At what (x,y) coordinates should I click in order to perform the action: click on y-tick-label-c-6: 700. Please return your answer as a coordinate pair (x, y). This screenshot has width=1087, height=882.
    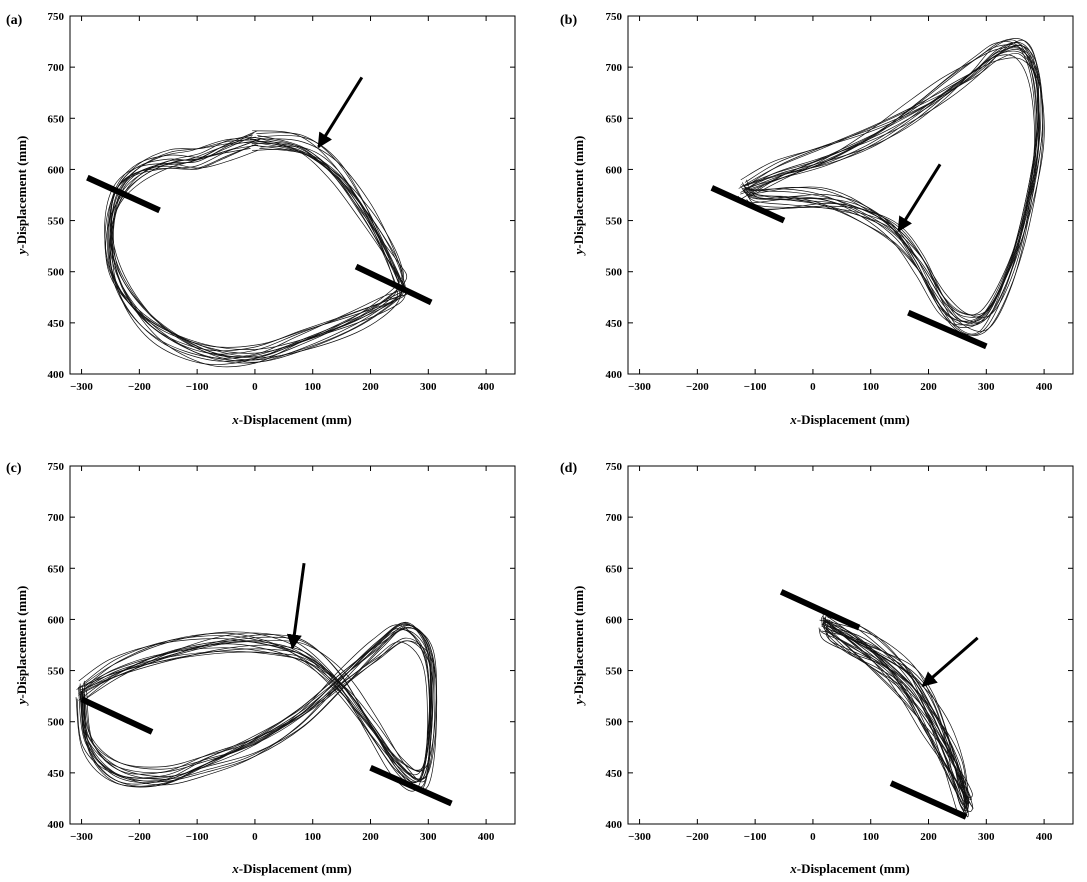
    Looking at the image, I should click on (56, 518).